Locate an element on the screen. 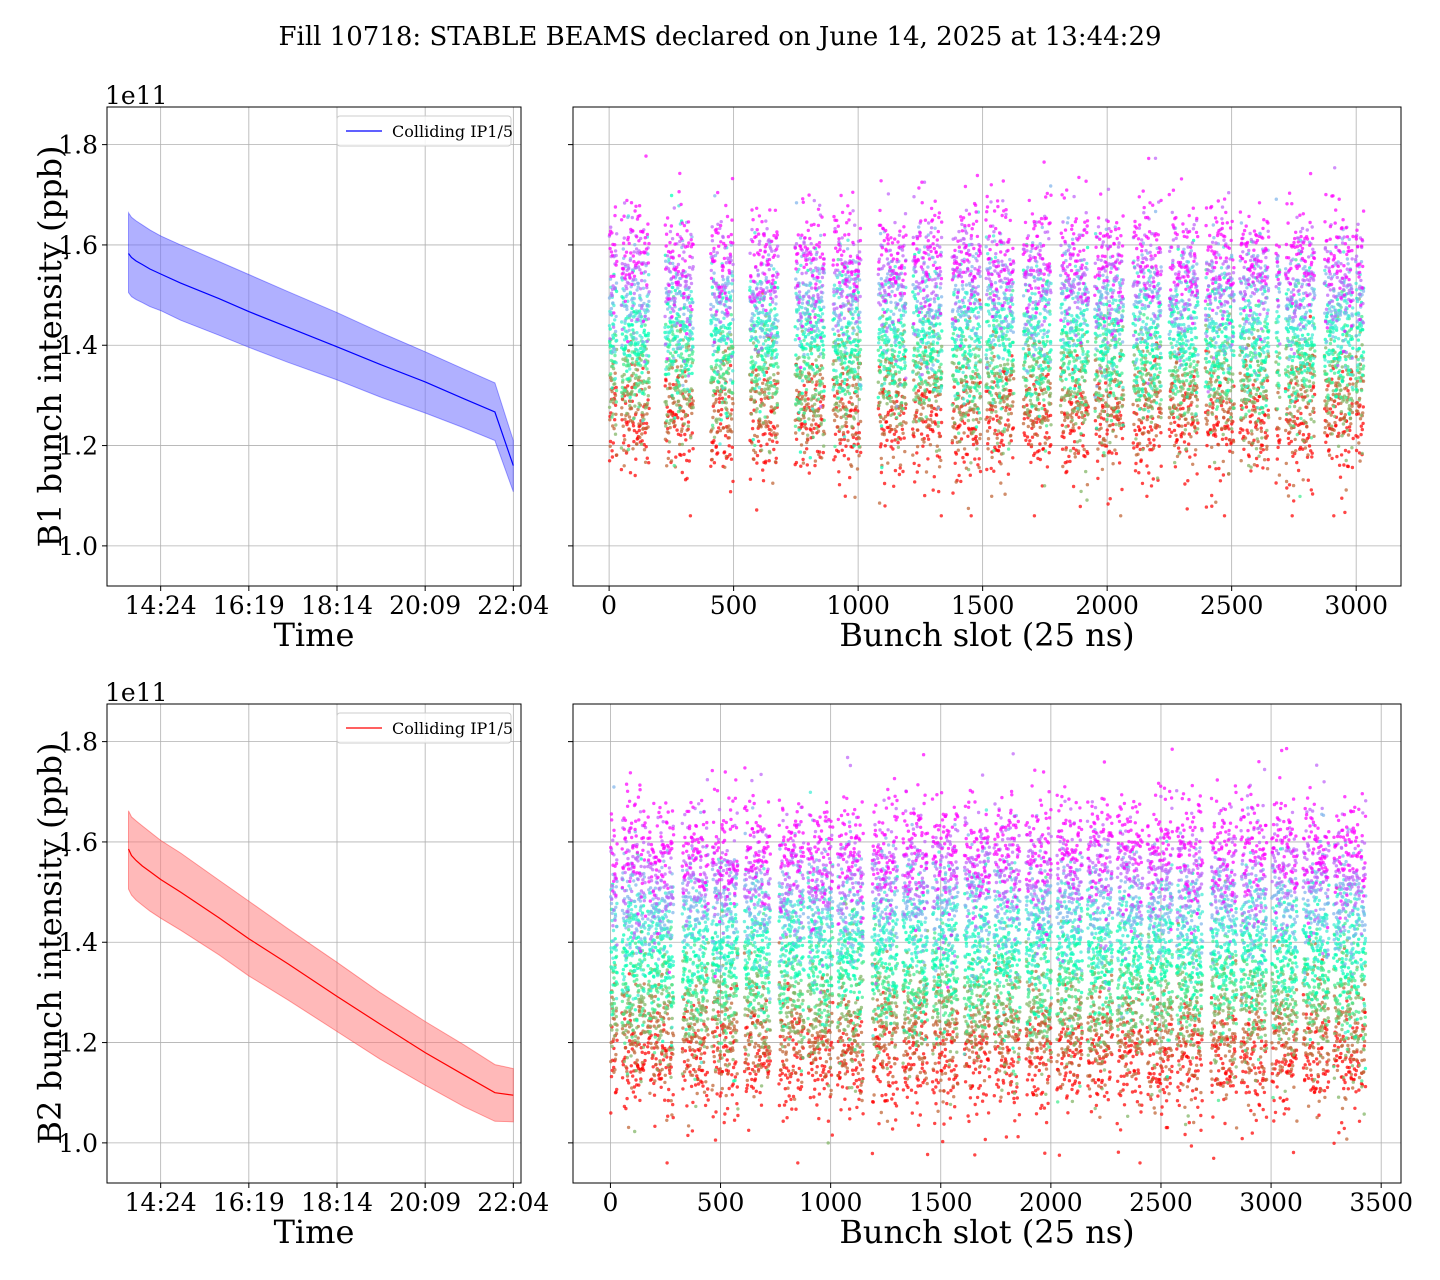  x-tick-label: 20:09 is located at coordinates (425, 605).